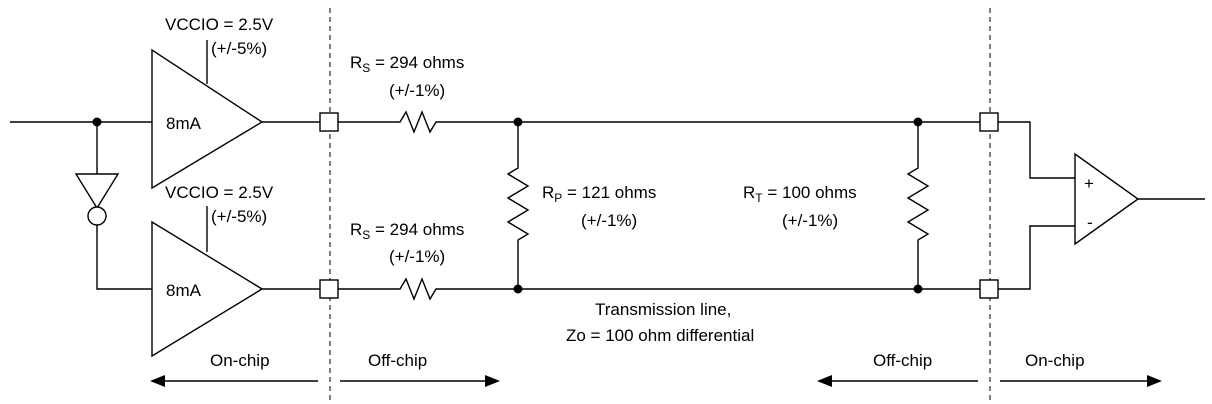  I want to click on on-chip-left-label: On-chip, so click(240, 360).